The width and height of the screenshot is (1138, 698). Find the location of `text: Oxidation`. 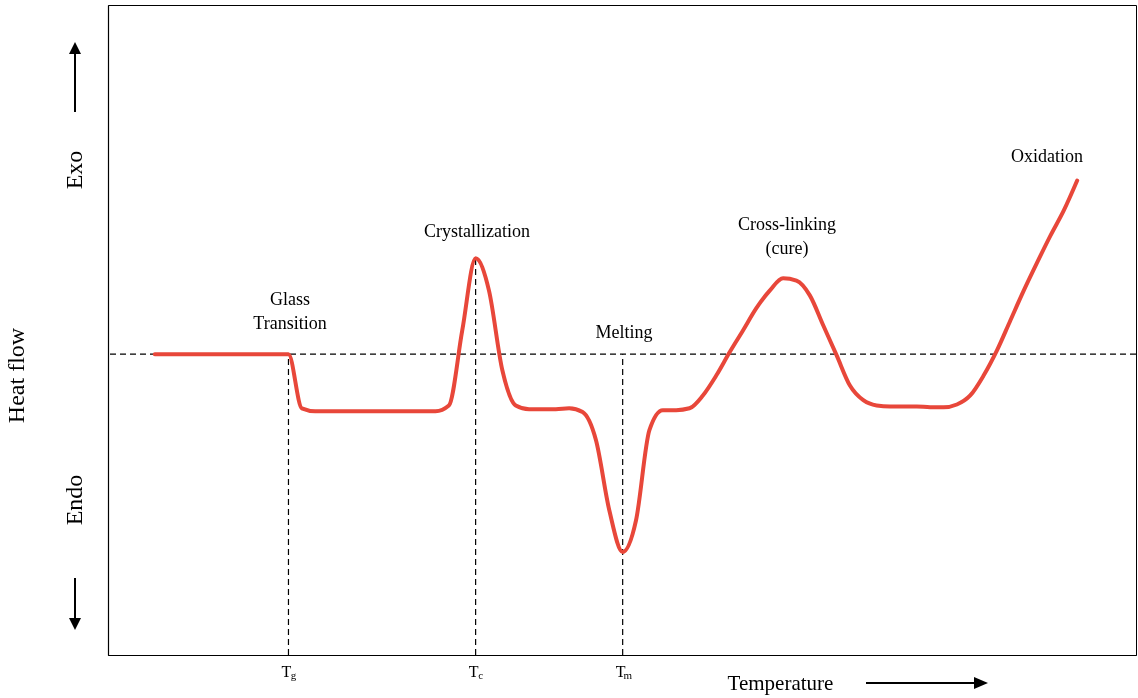

text: Oxidation is located at coordinates (1047, 156).